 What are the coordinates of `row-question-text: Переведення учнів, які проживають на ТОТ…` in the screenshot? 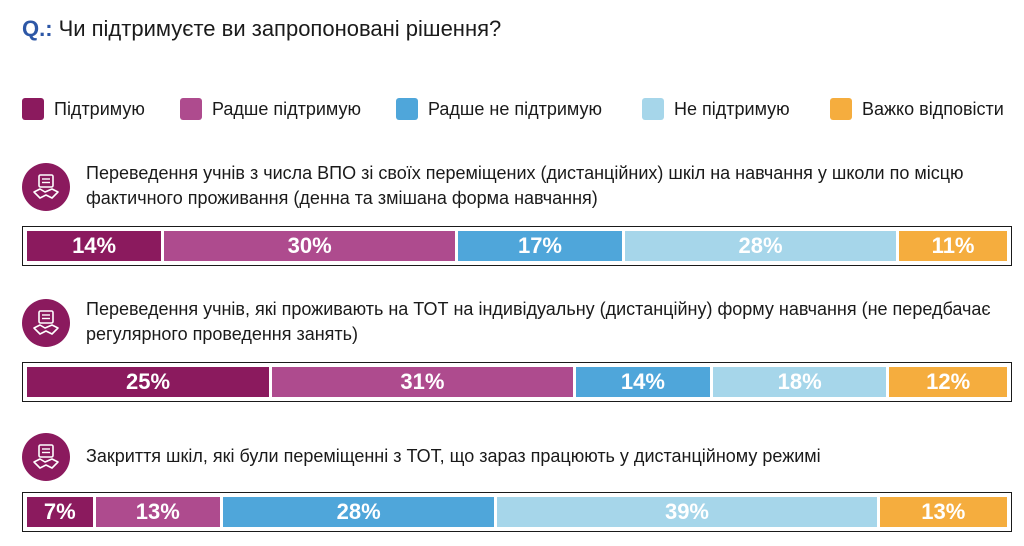 It's located at (538, 321).